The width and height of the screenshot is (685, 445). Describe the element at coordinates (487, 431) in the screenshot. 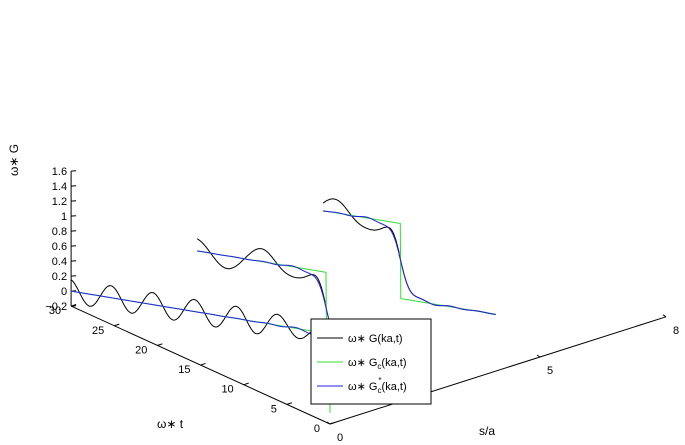

I see `x-axis-label: s/a` at that location.